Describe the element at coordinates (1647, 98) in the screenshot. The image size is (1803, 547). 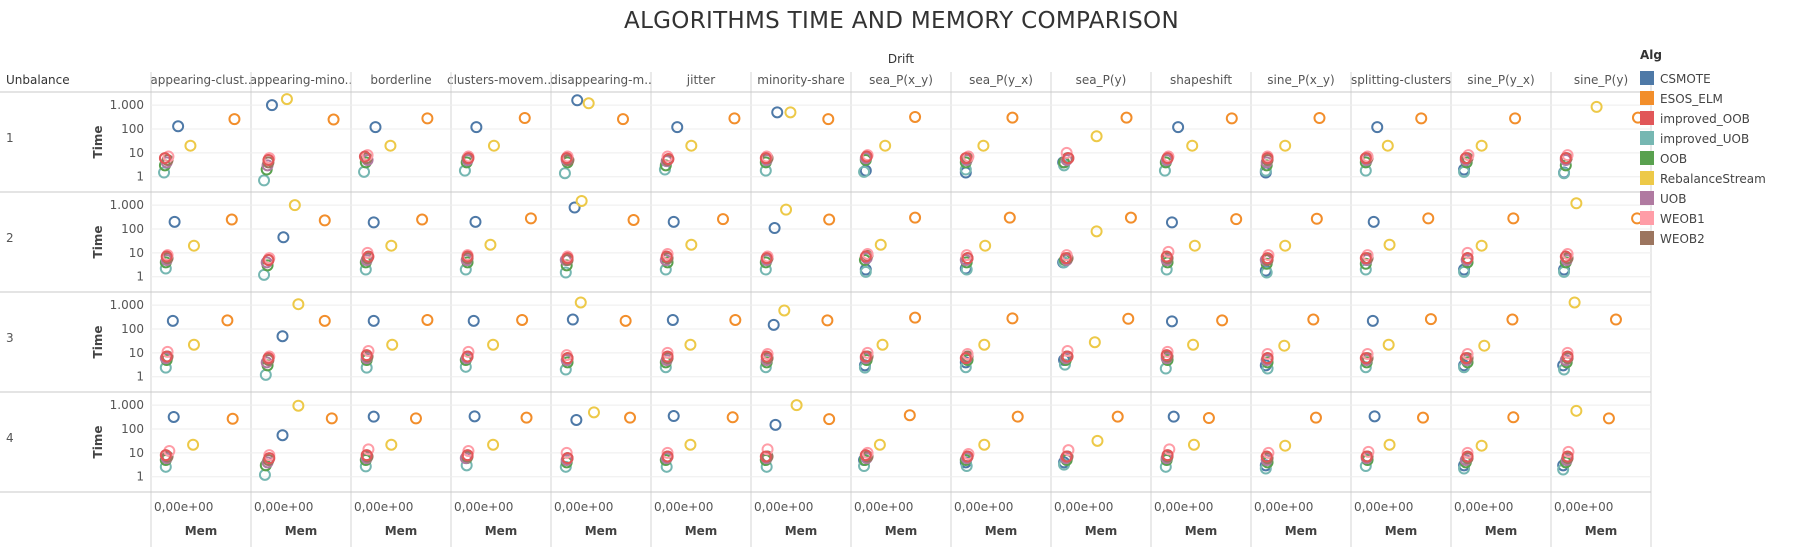
I see `legend-swatch` at that location.